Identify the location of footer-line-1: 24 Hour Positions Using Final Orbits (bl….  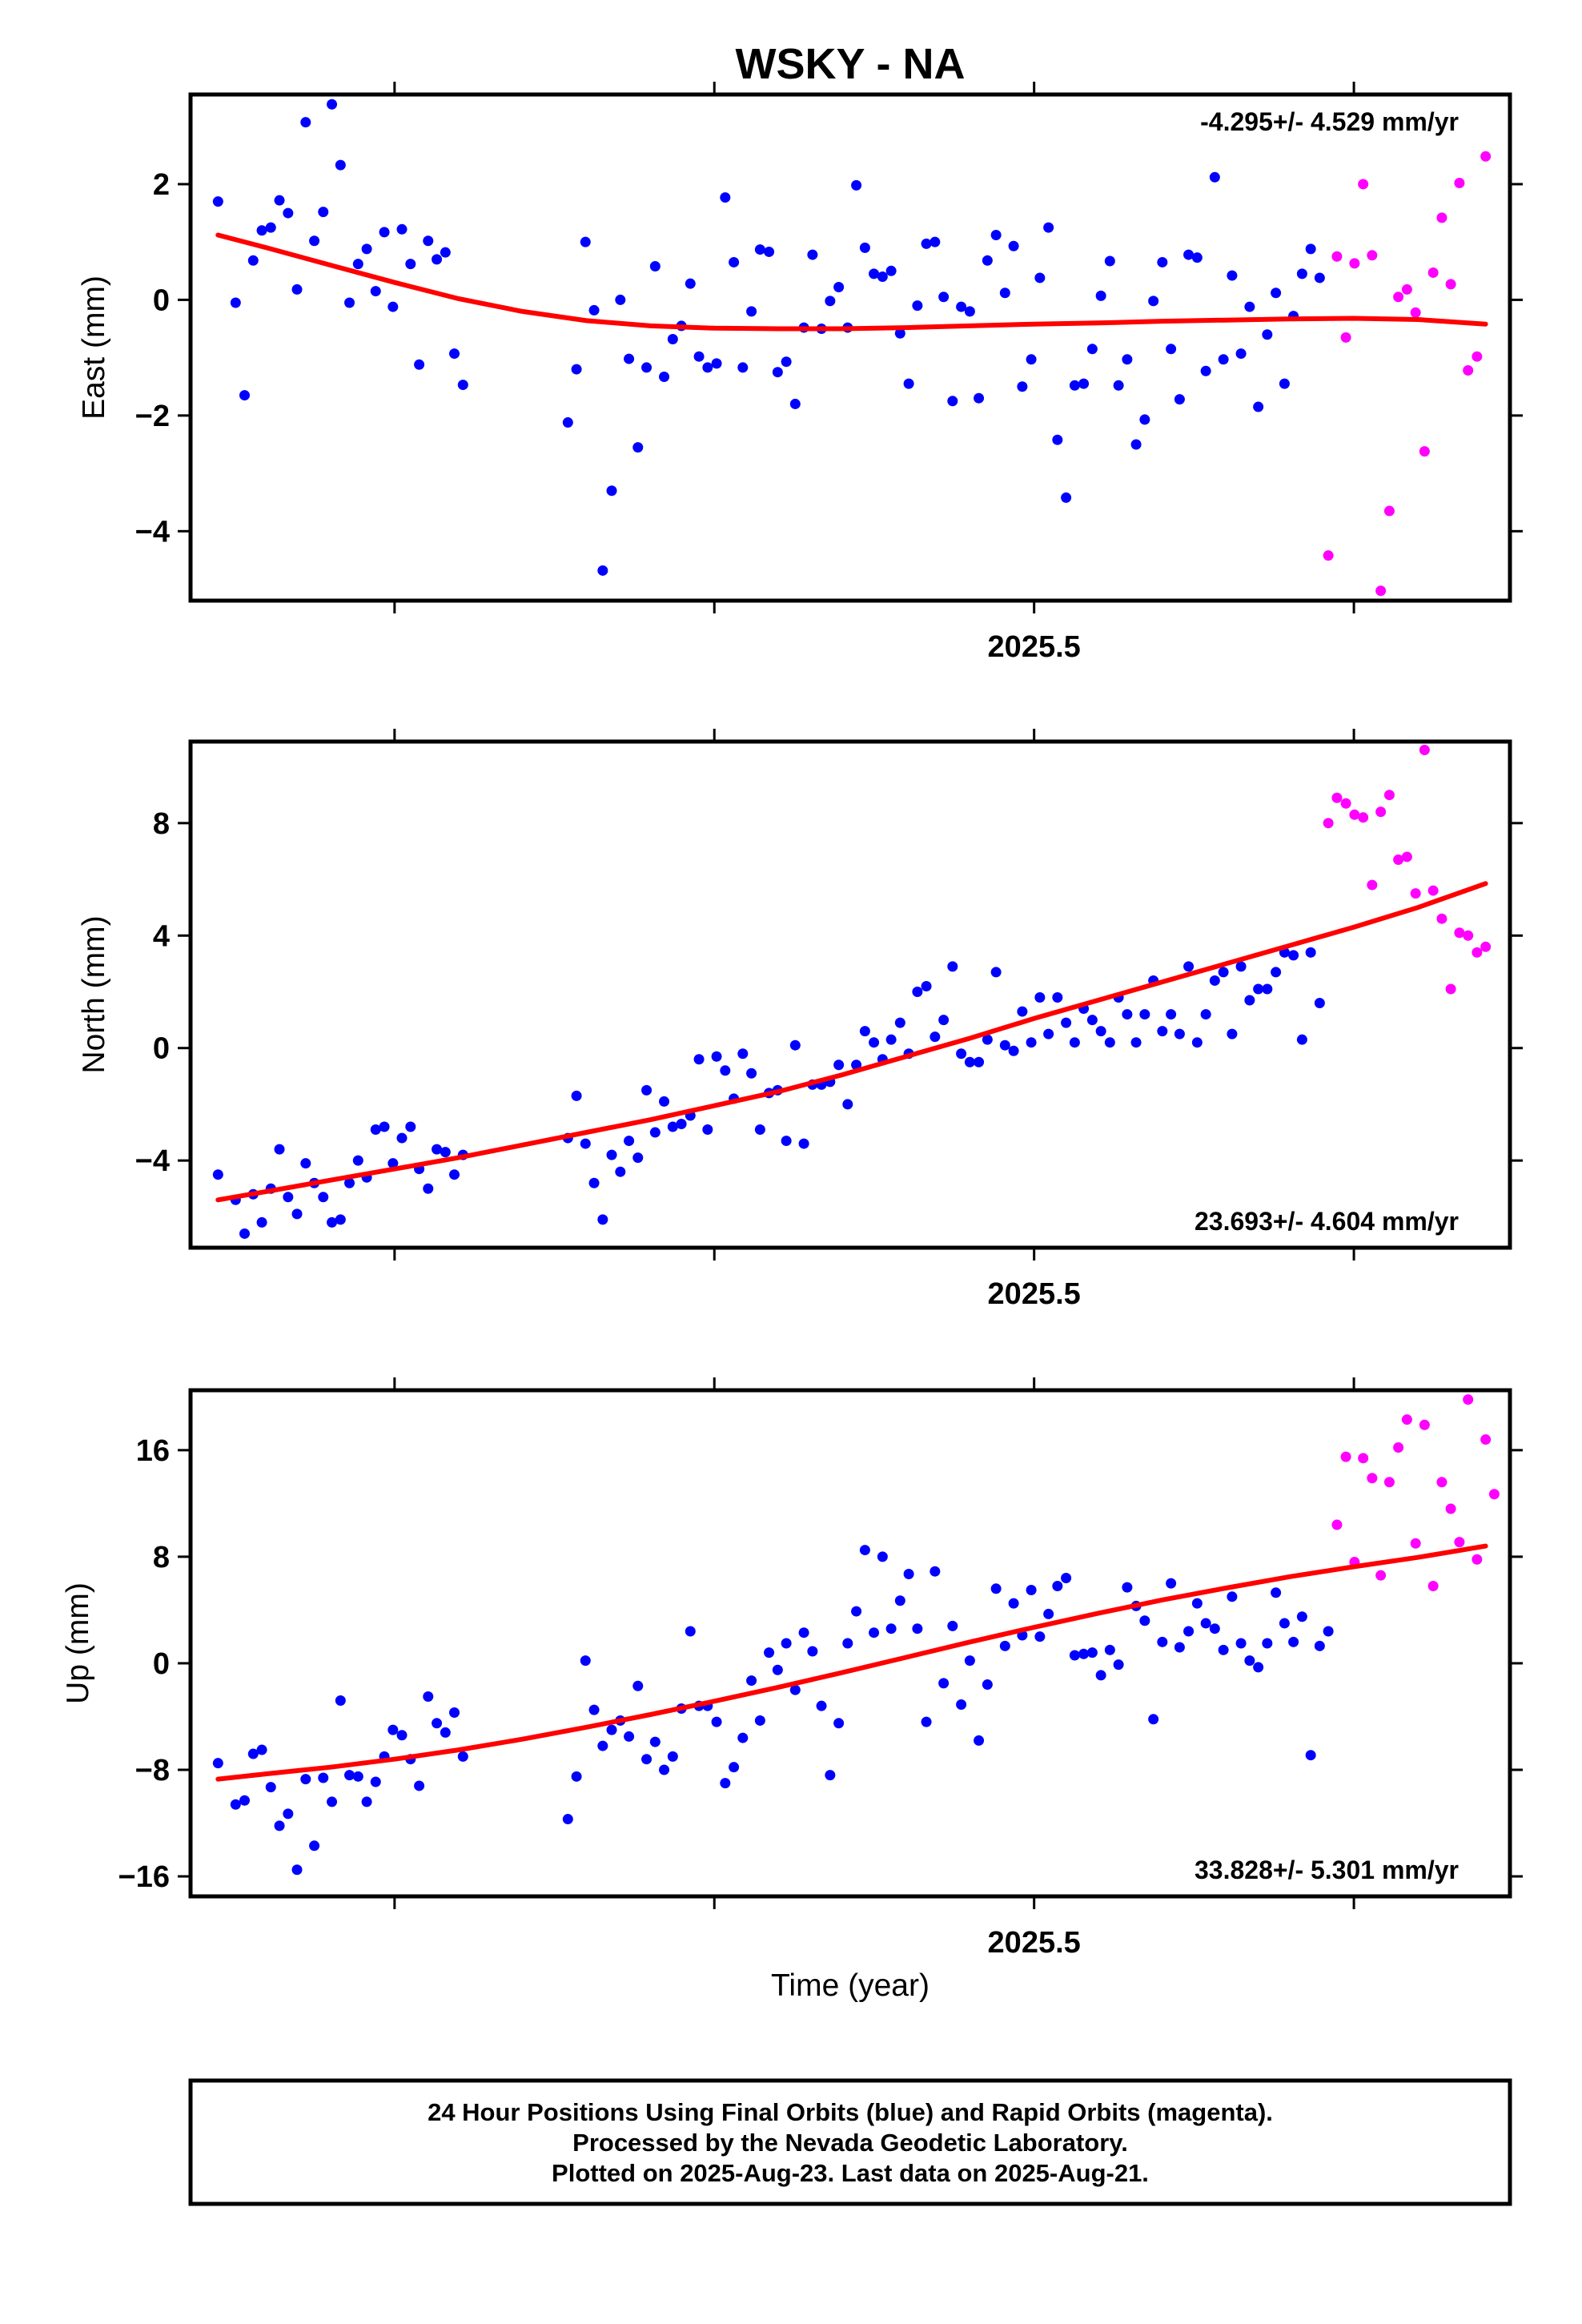
(850, 2112).